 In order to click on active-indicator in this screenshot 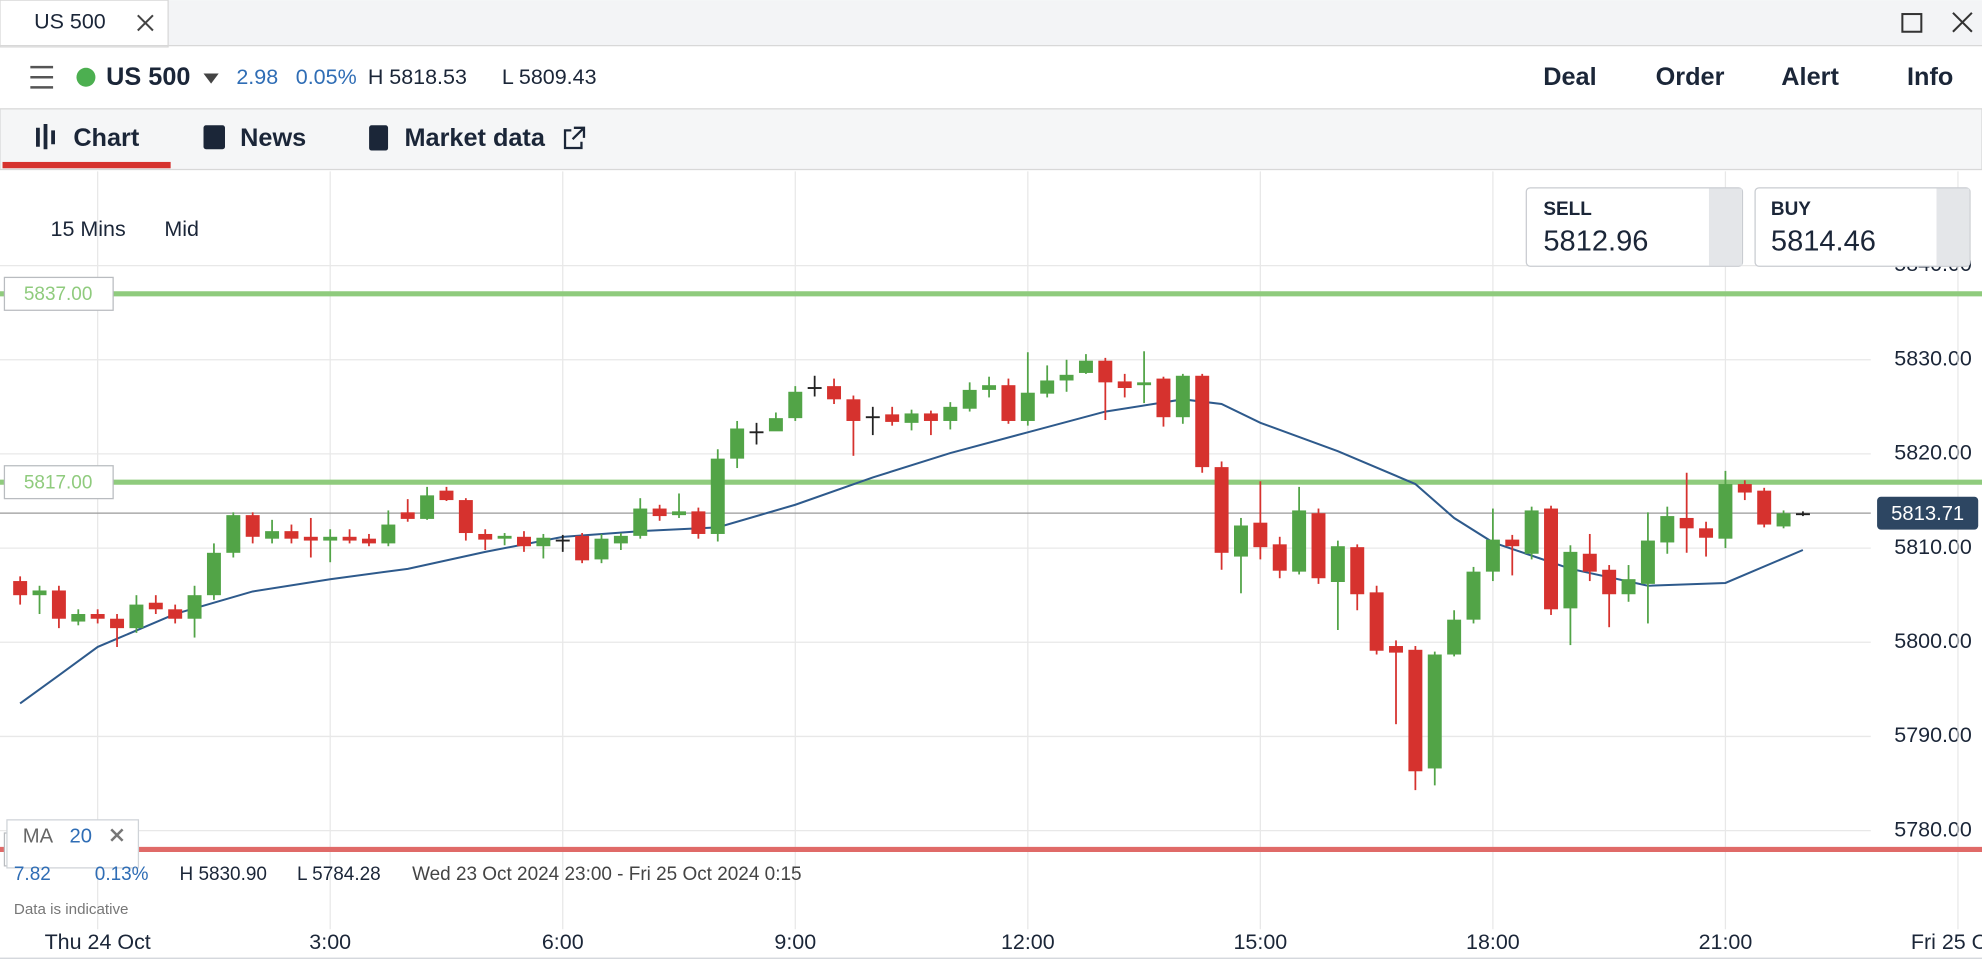, I will do `click(86, 165)`.